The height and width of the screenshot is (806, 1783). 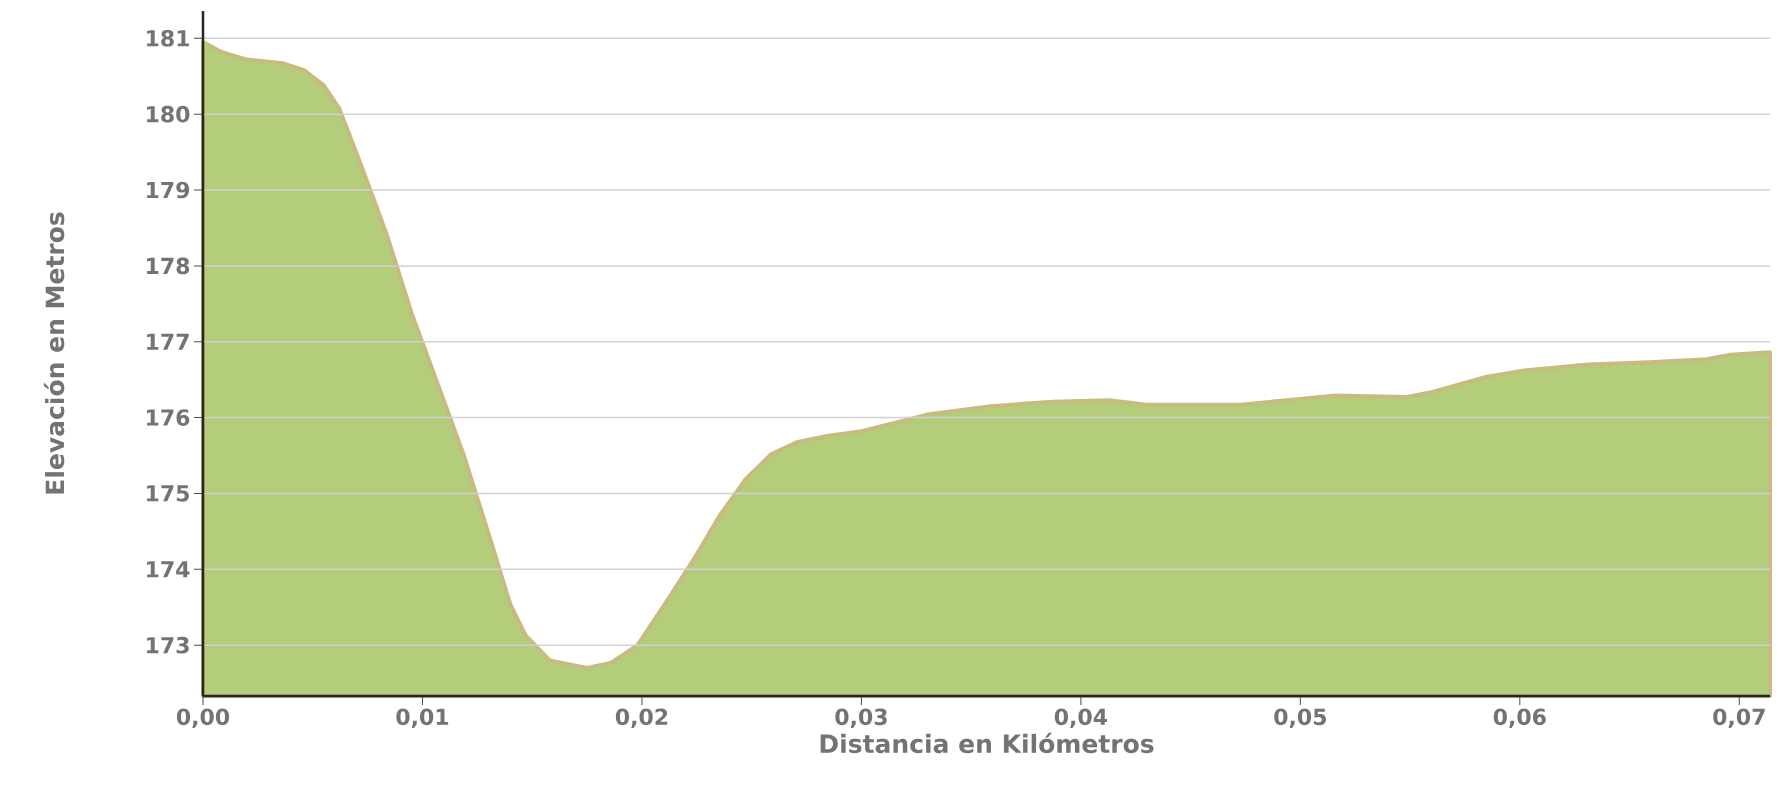 I want to click on y-tick-label: 180, so click(x=168, y=114).